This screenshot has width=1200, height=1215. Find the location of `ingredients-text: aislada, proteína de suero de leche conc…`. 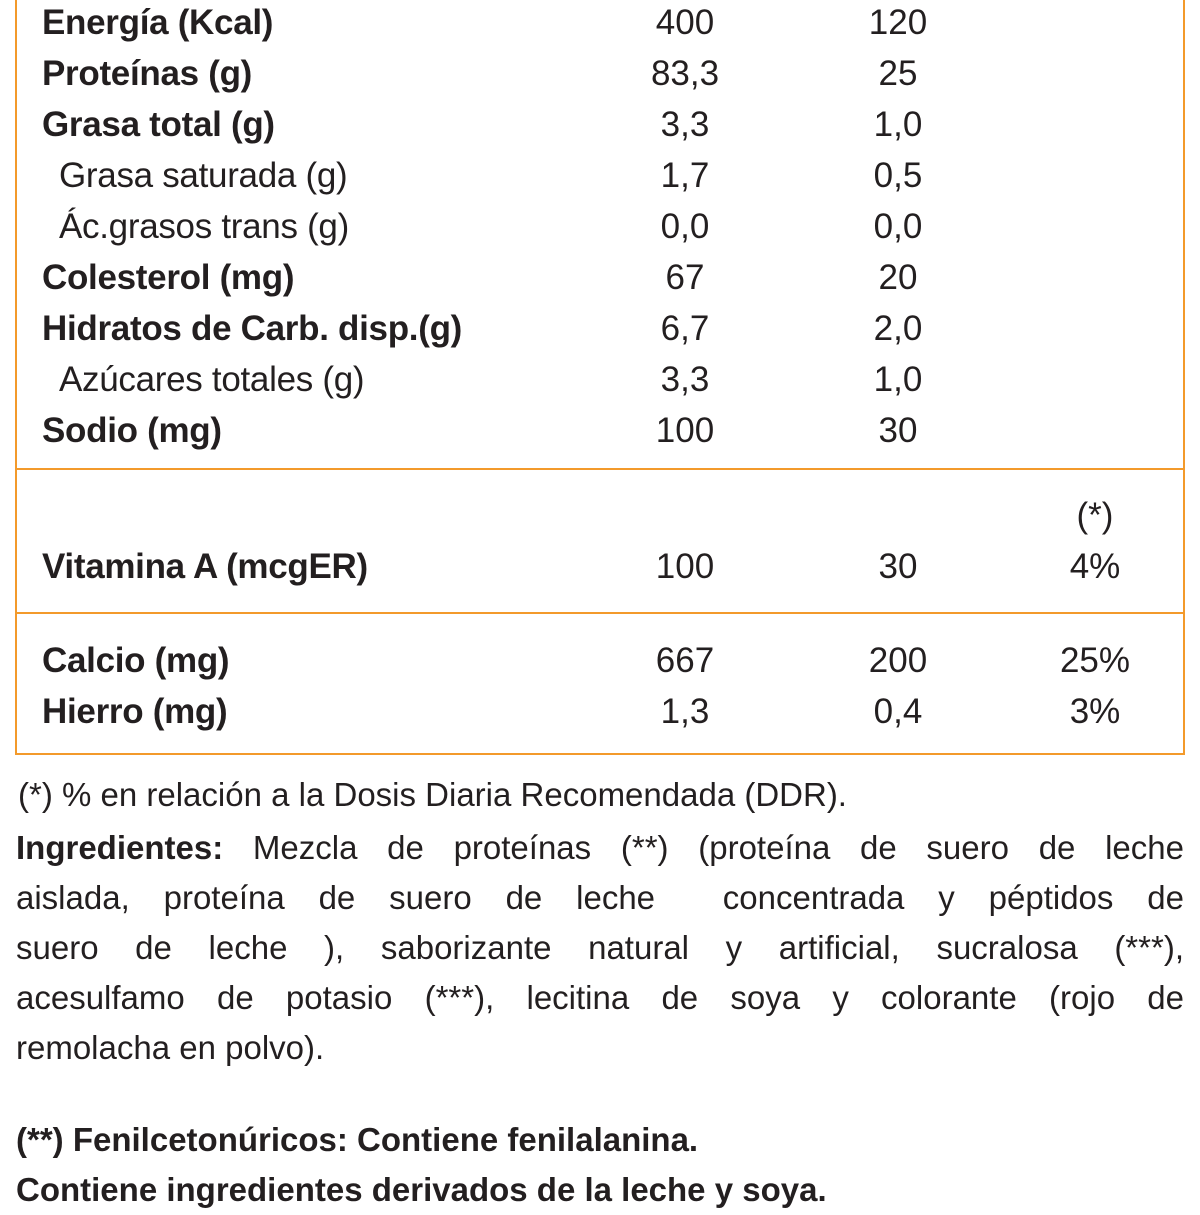

ingredients-text: aislada, proteína de suero de leche conc… is located at coordinates (600, 897).